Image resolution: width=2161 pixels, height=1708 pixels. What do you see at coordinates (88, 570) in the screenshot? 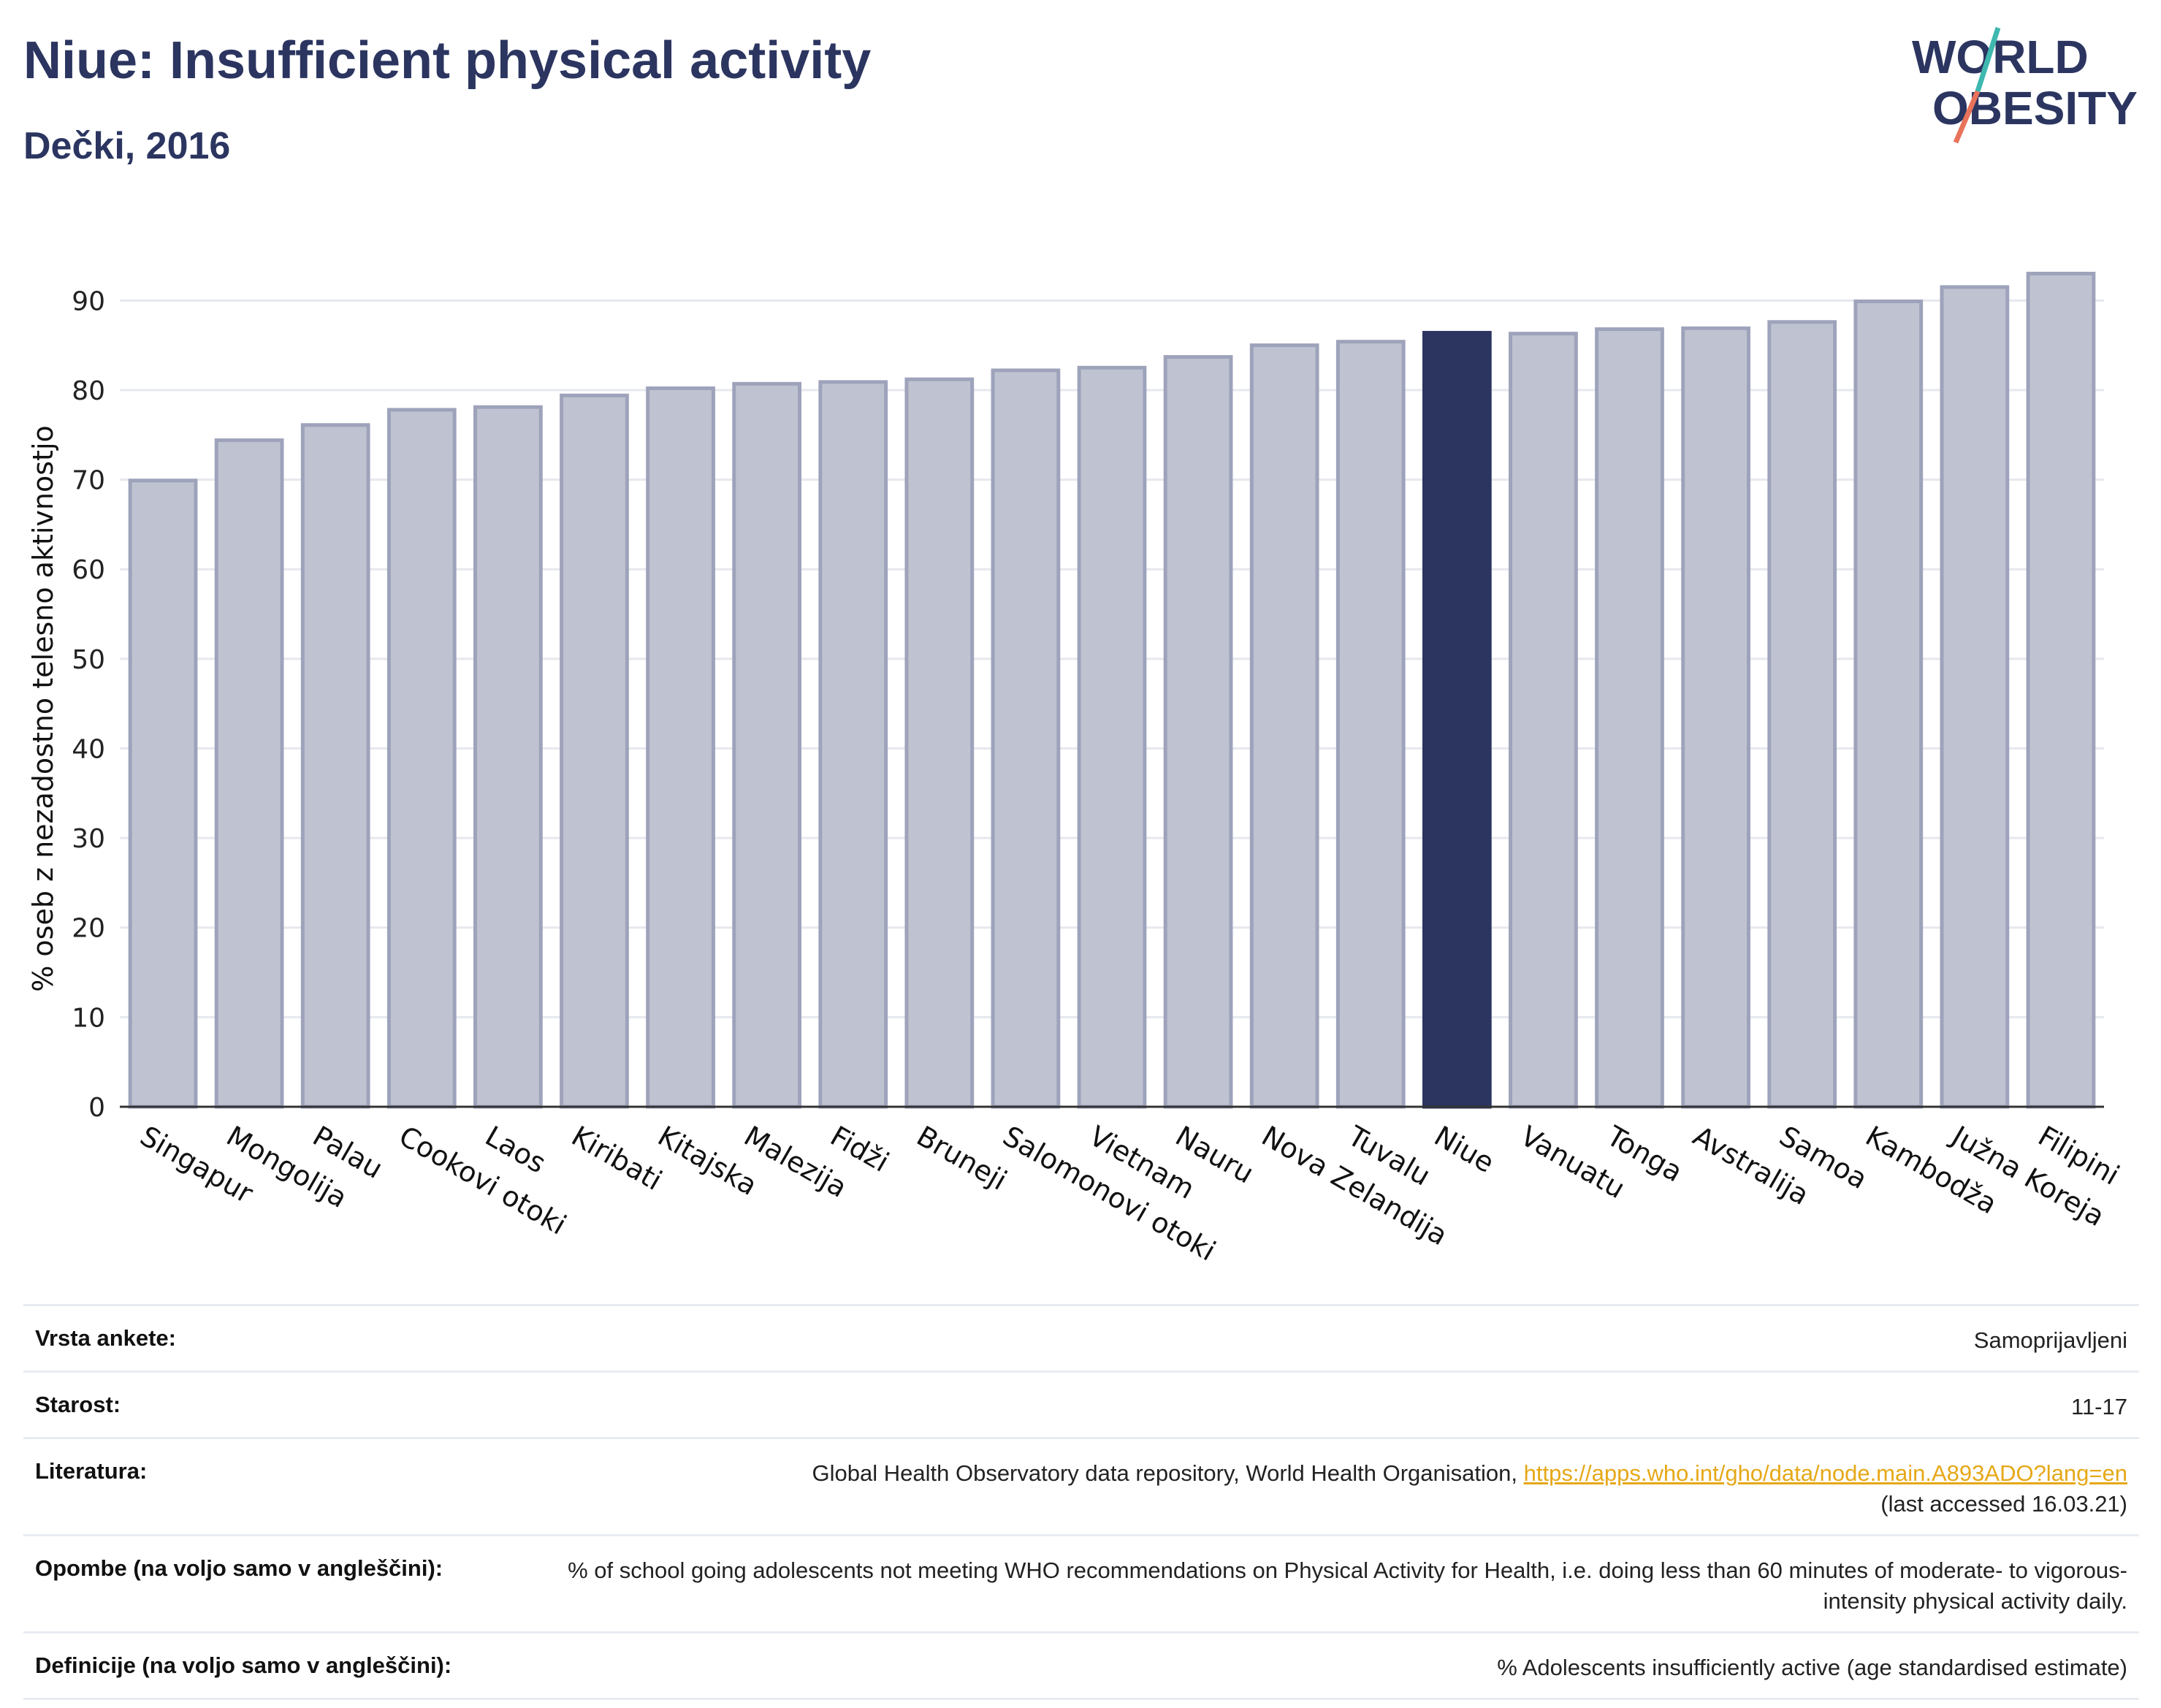
I see `y-tick-label: 60` at bounding box center [88, 570].